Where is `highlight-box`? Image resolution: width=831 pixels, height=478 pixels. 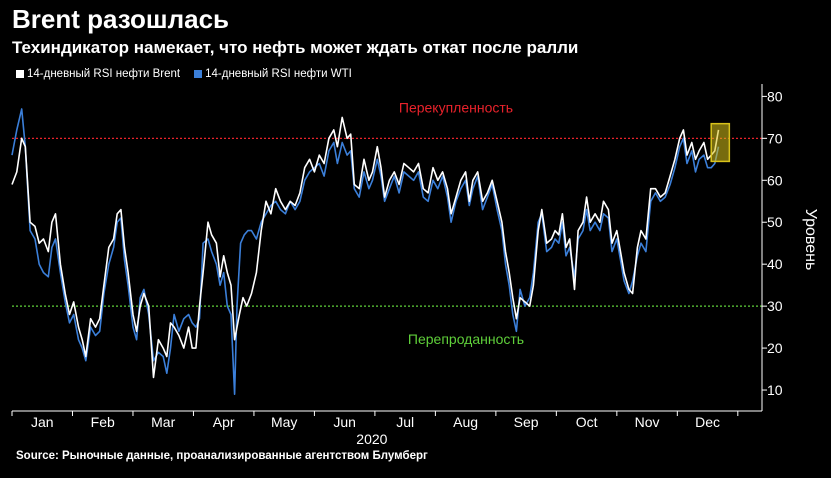
highlight-box is located at coordinates (720, 142).